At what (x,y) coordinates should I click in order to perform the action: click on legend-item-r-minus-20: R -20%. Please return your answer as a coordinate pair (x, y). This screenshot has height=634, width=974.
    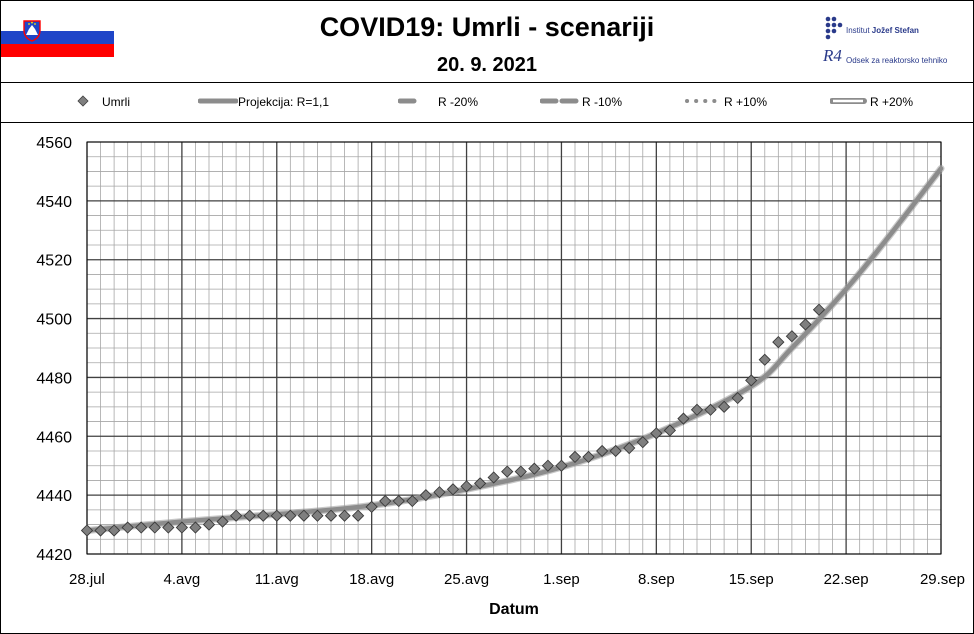
    Looking at the image, I should click on (453, 102).